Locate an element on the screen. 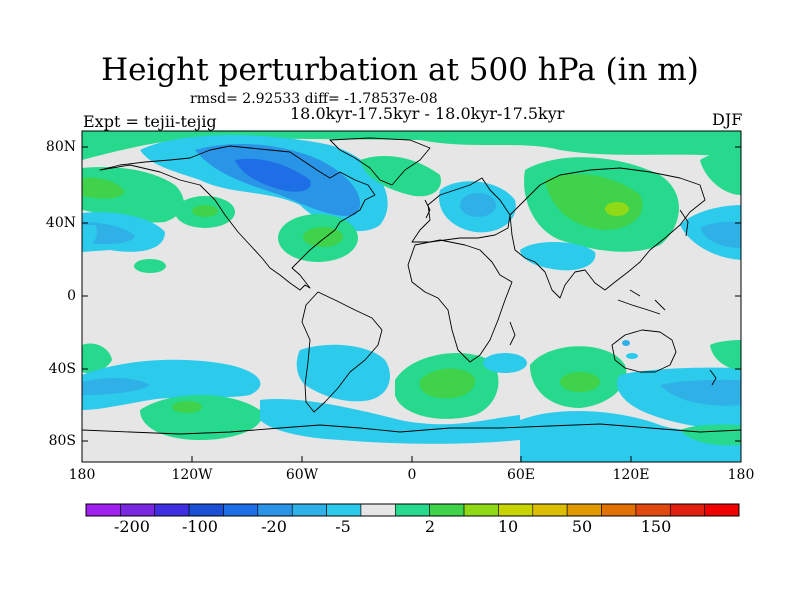 This screenshot has height=600, width=800. small-green-pacific is located at coordinates (150, 266).